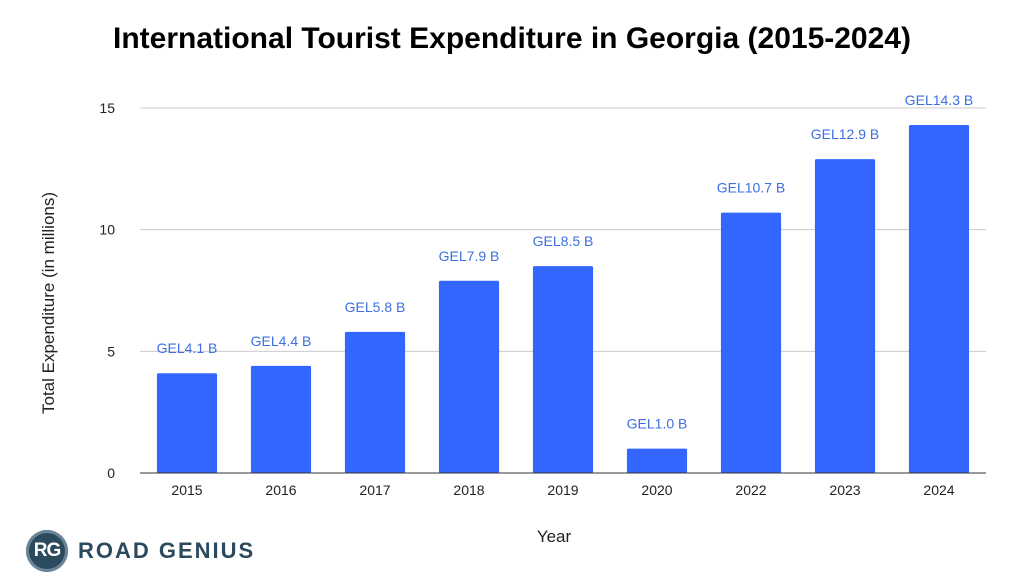 The height and width of the screenshot is (582, 1024). What do you see at coordinates (656, 490) in the screenshot?
I see `x-tick-label: 2020` at bounding box center [656, 490].